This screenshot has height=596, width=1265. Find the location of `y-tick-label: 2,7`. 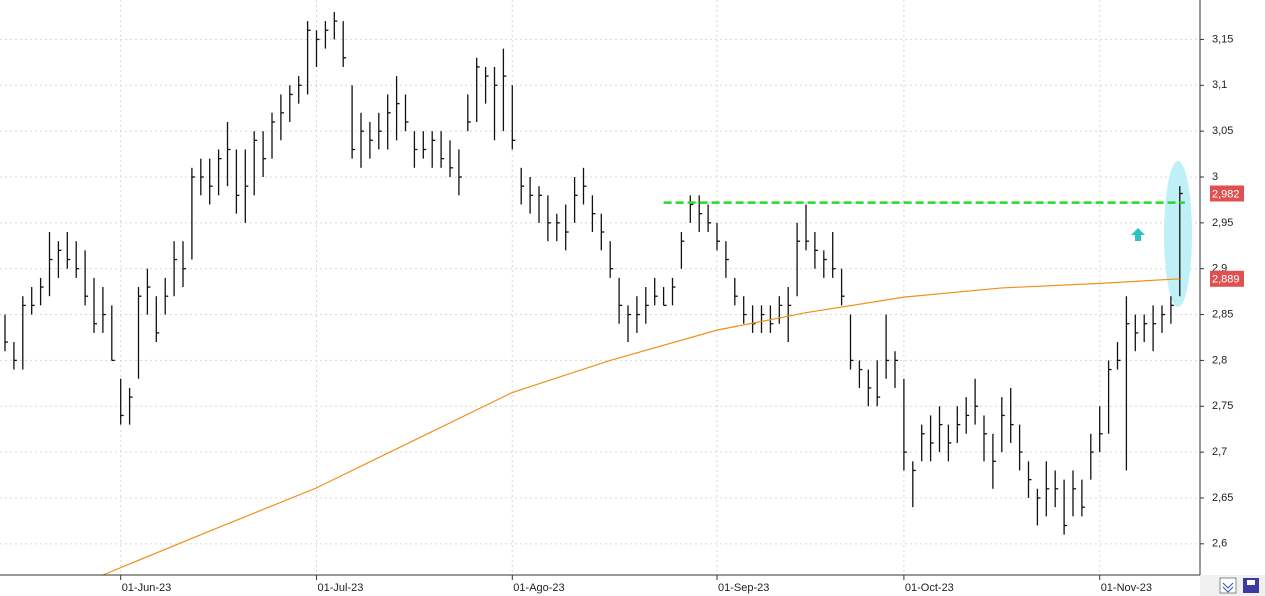

y-tick-label: 2,7 is located at coordinates (1219, 452).